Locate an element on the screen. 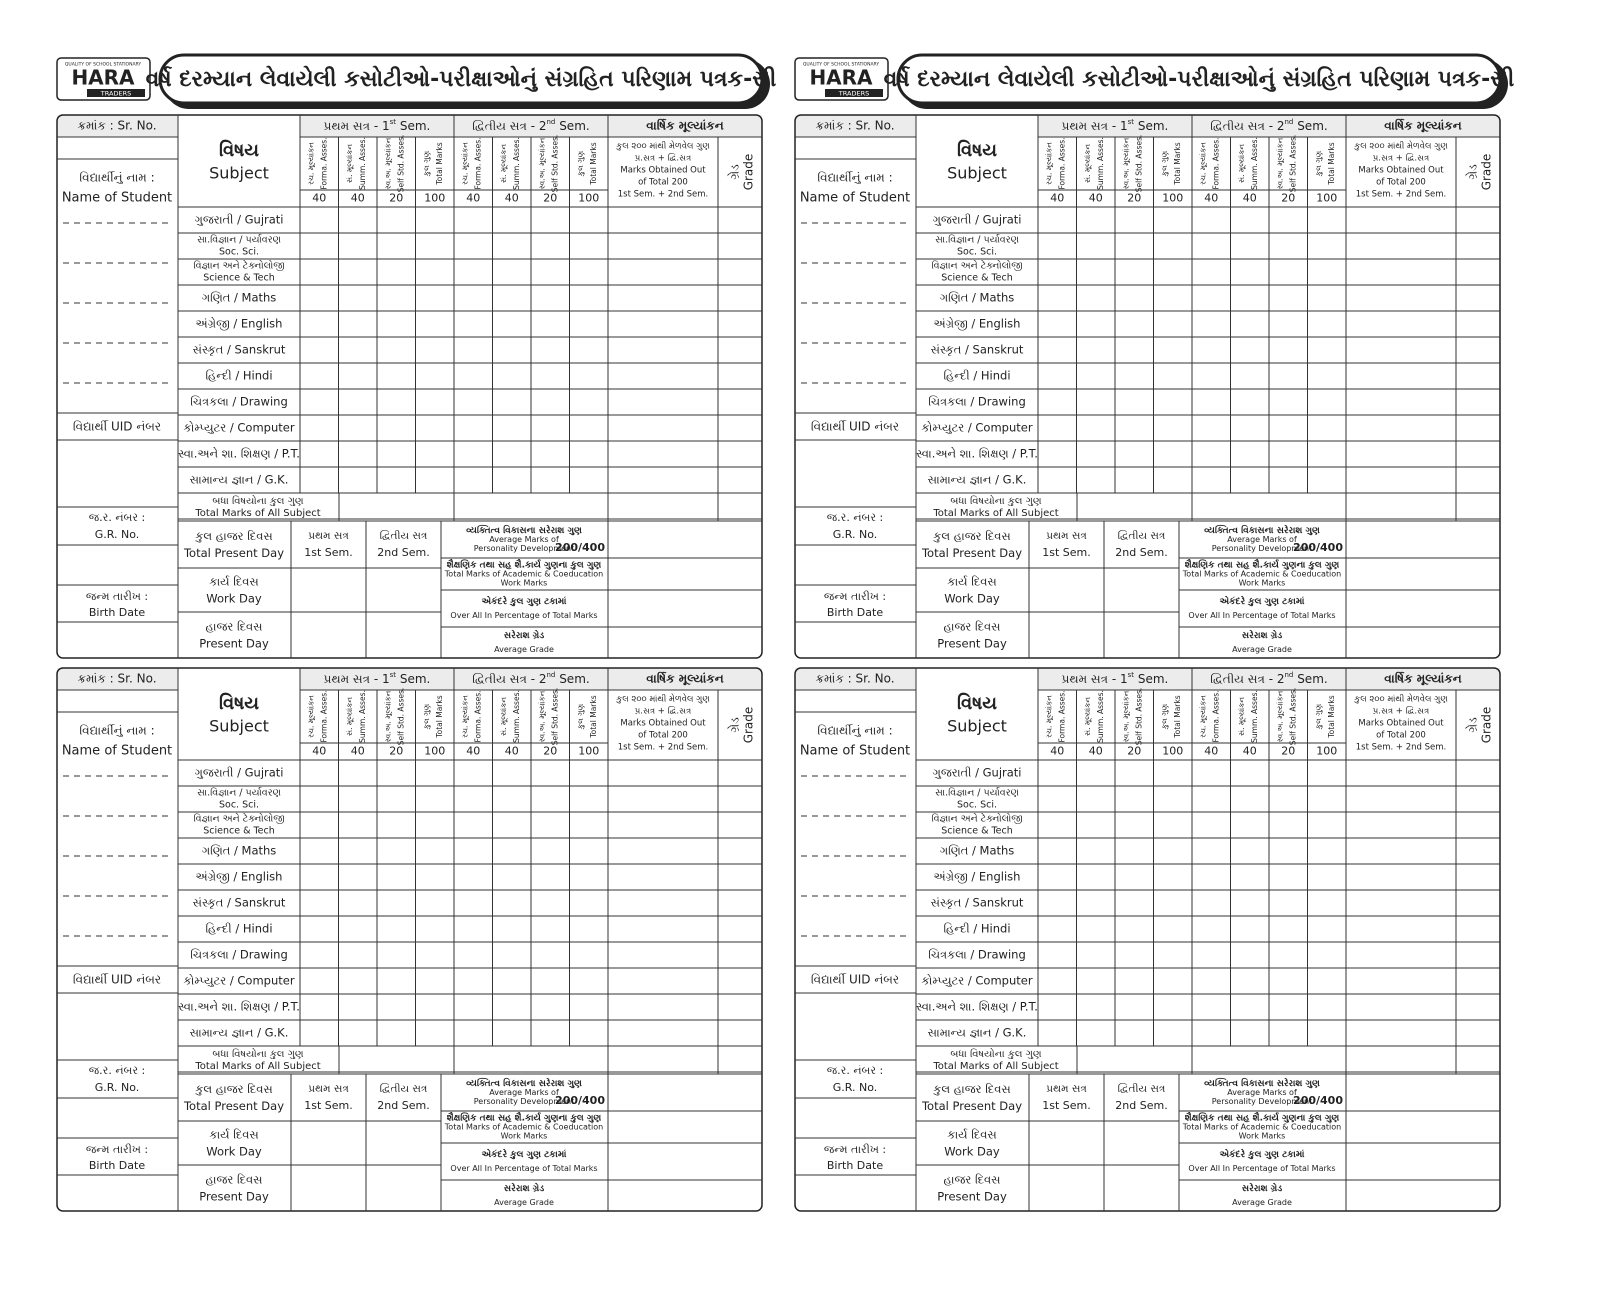 The image size is (1600, 1295). total-label: બધા વિષયોના કુલ ગુણ is located at coordinates (258, 1053).